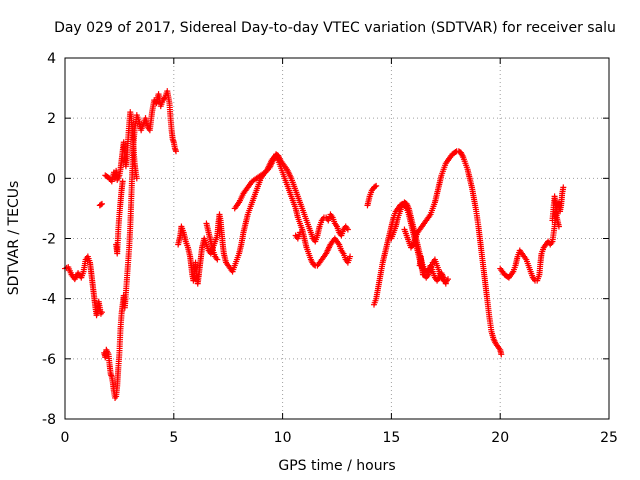 The height and width of the screenshot is (480, 640). I want to click on y-tick-label: -2, so click(49, 240).